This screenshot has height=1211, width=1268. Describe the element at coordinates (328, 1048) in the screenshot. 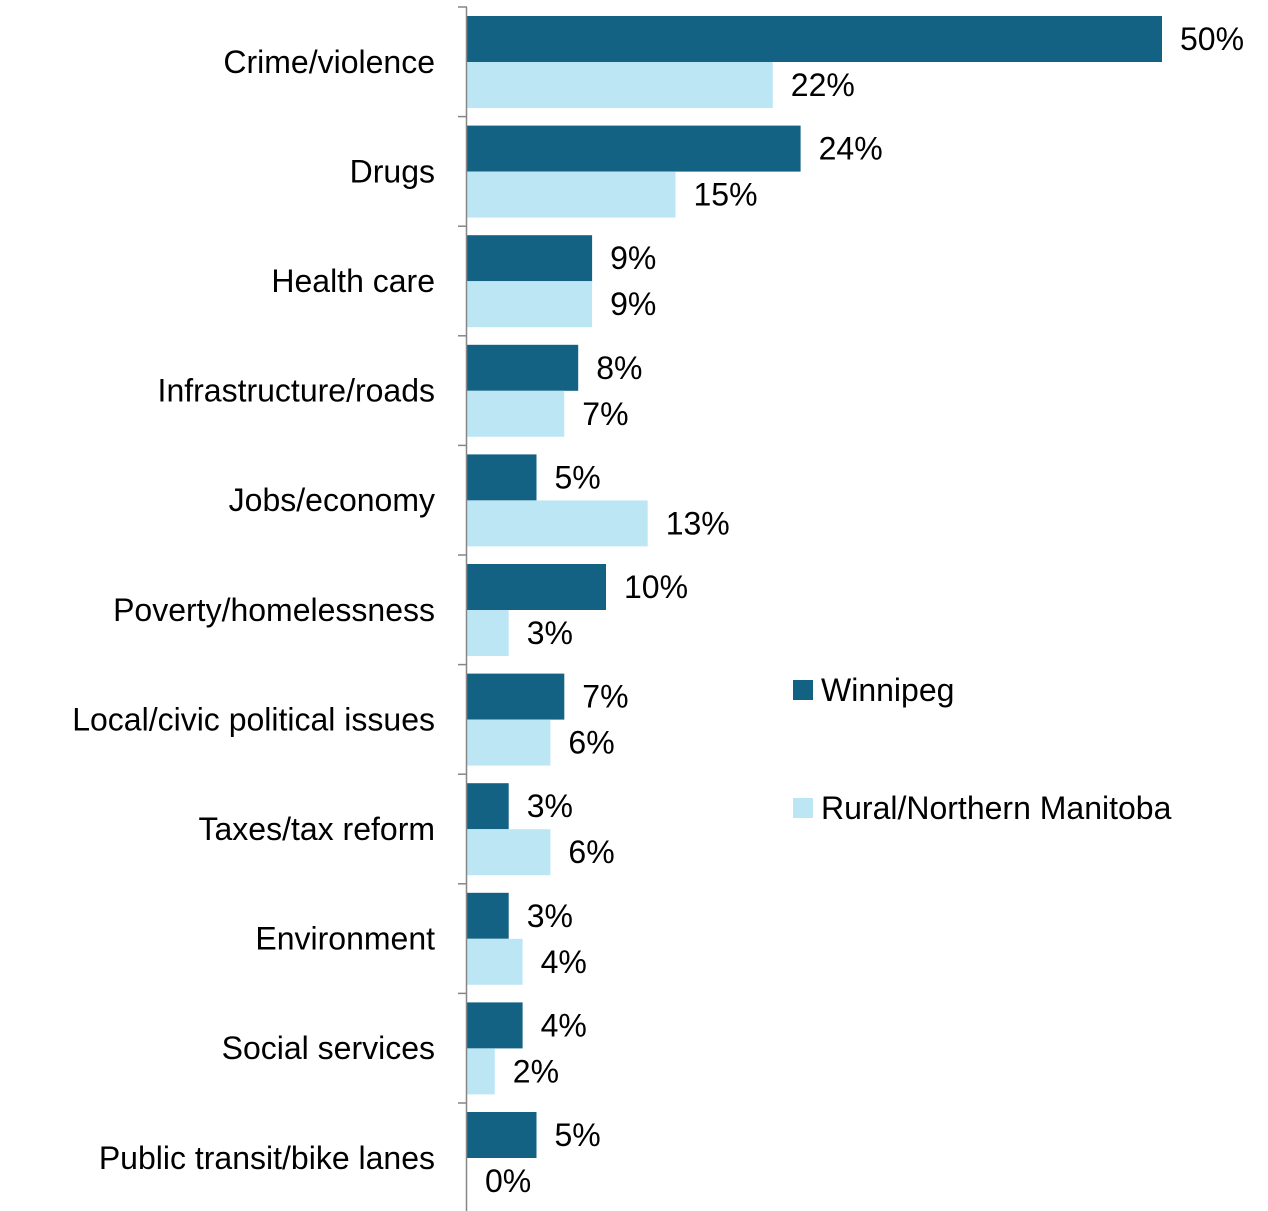

I see `category-label: Social services` at that location.